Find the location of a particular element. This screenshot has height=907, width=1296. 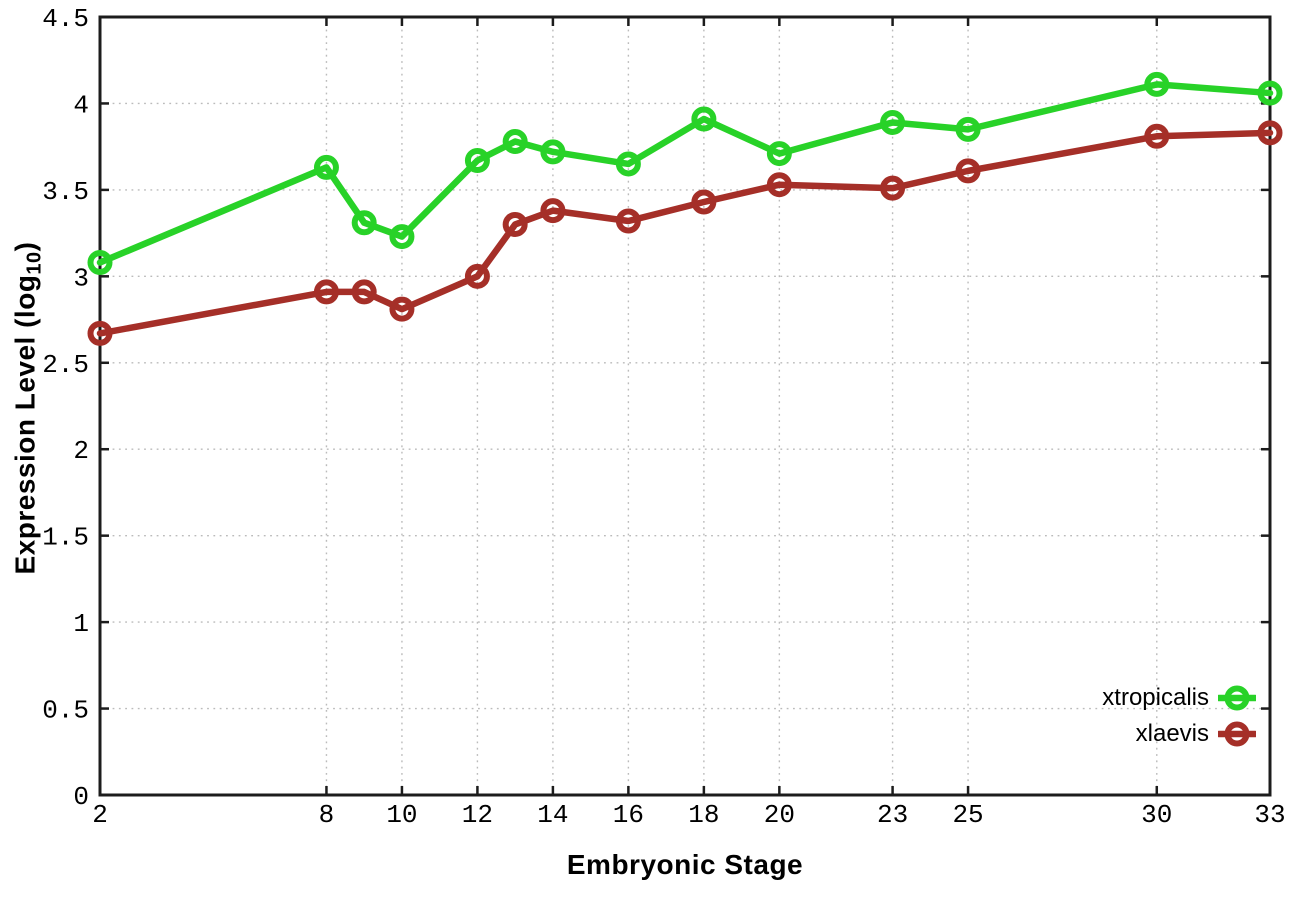

x-tick-labels: 2 8 10 12 14 16 18 20 23 25 30 33 is located at coordinates (688, 815).